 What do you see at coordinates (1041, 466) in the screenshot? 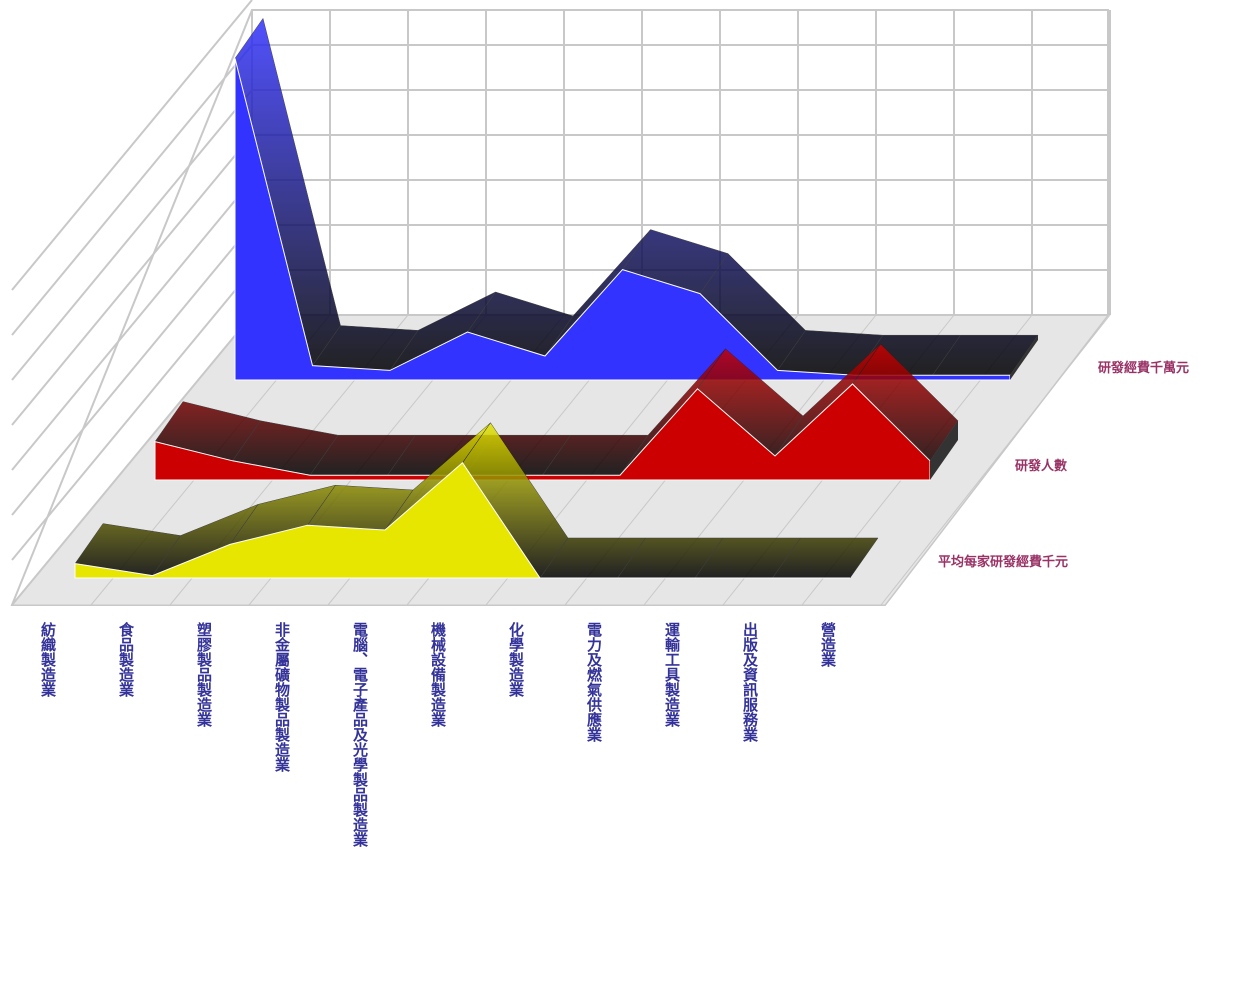
I see `series-label: 研發人數` at bounding box center [1041, 466].